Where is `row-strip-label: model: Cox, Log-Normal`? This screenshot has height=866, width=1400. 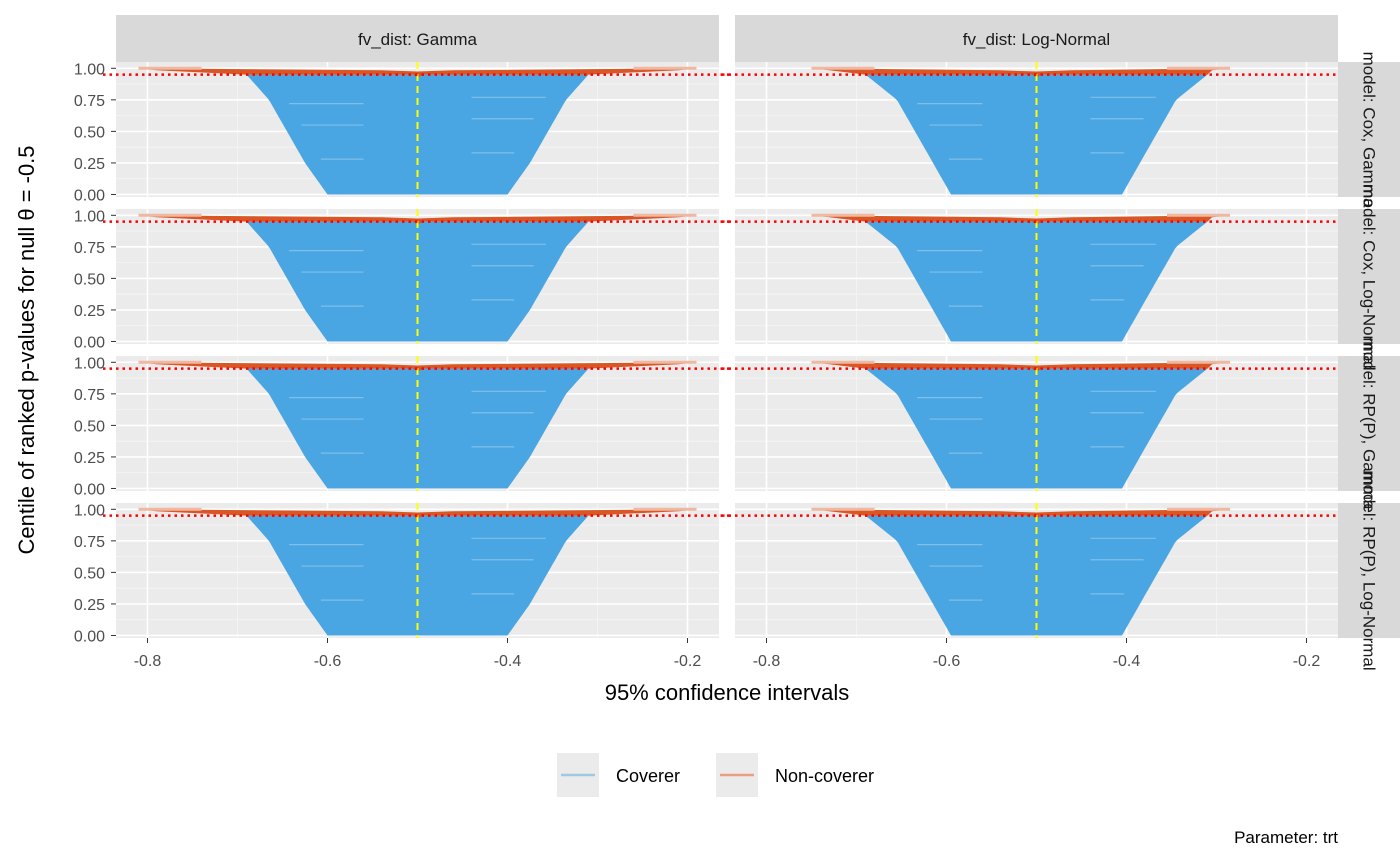 row-strip-label: model: Cox, Log-Normal is located at coordinates (1369, 276).